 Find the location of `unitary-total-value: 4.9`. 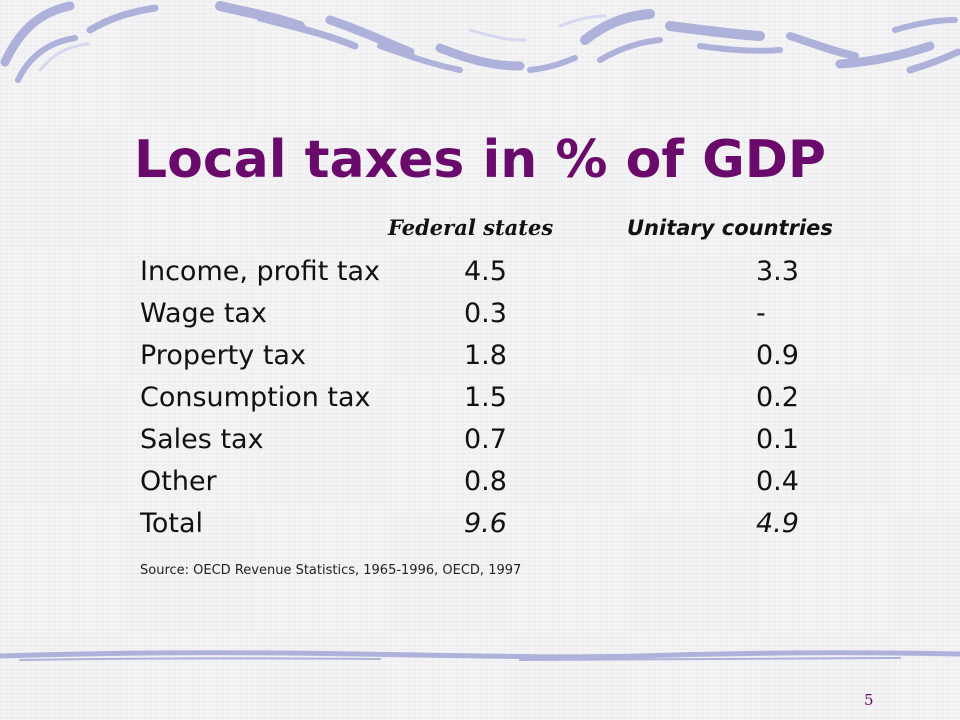

unitary-total-value: 4.9 is located at coordinates (777, 523).